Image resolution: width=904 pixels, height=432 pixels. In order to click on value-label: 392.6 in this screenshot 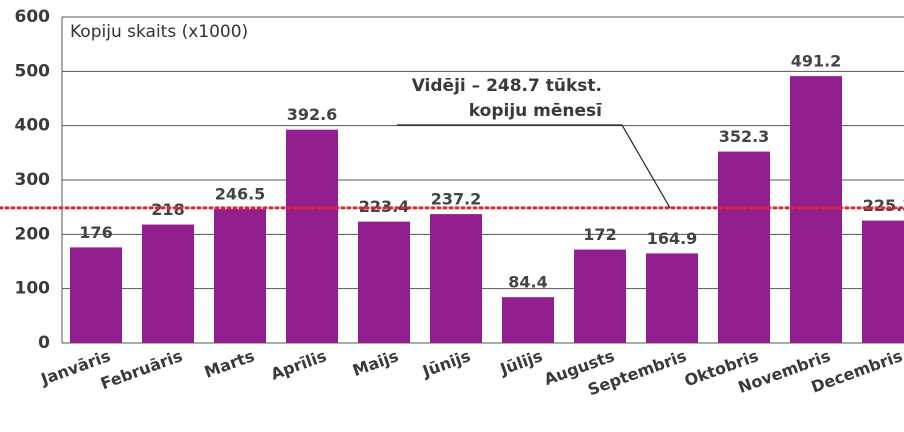, I will do `click(312, 114)`.